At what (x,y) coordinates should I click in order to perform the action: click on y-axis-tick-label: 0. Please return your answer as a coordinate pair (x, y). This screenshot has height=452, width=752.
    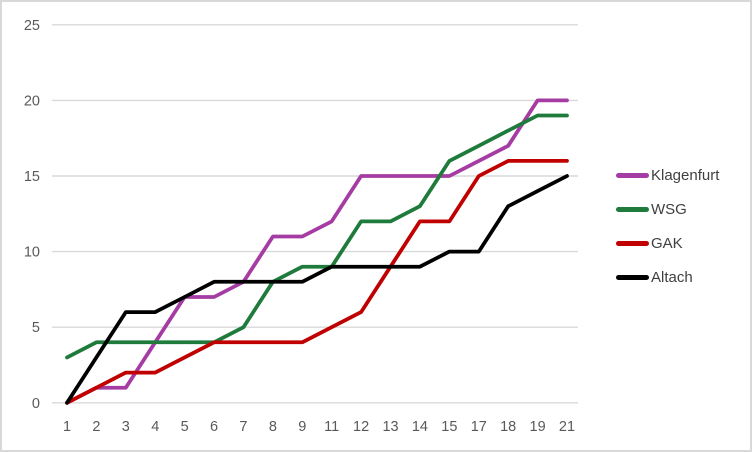
    Looking at the image, I should click on (36, 404).